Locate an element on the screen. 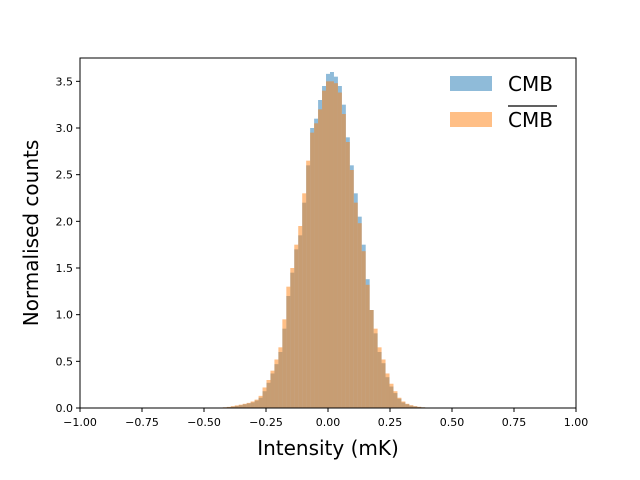 This screenshot has width=640, height=480. y-tick-label: 0.0 is located at coordinates (65, 408).